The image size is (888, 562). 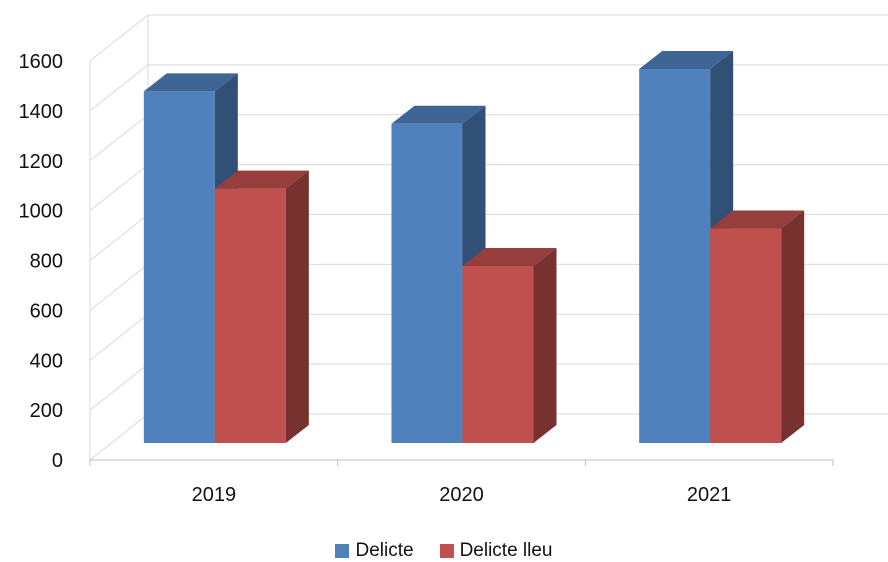 What do you see at coordinates (41, 112) in the screenshot?
I see `y-tick-label: 1400` at bounding box center [41, 112].